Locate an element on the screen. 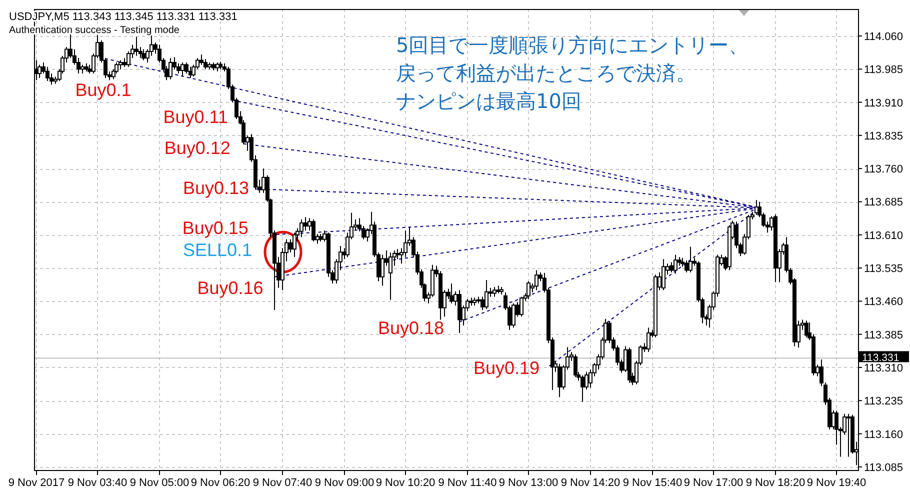 The height and width of the screenshot is (503, 910). x-tick-label: 9 Nov 10:20 is located at coordinates (406, 483).